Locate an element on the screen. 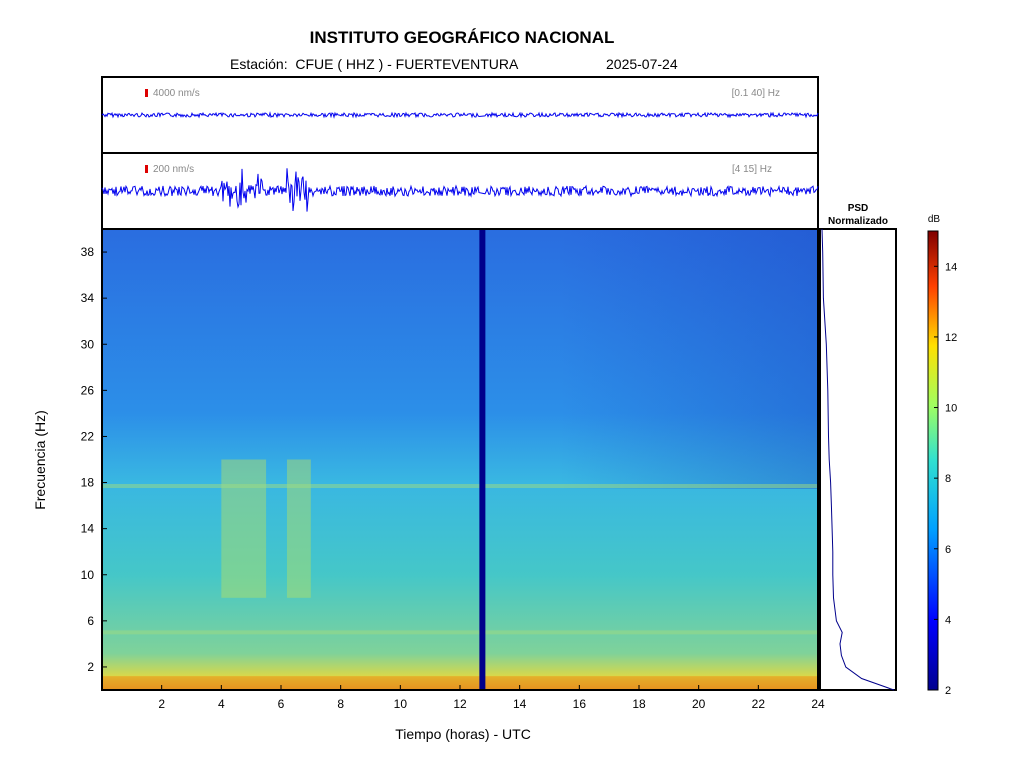  x-tick-label: 16 is located at coordinates (580, 704).